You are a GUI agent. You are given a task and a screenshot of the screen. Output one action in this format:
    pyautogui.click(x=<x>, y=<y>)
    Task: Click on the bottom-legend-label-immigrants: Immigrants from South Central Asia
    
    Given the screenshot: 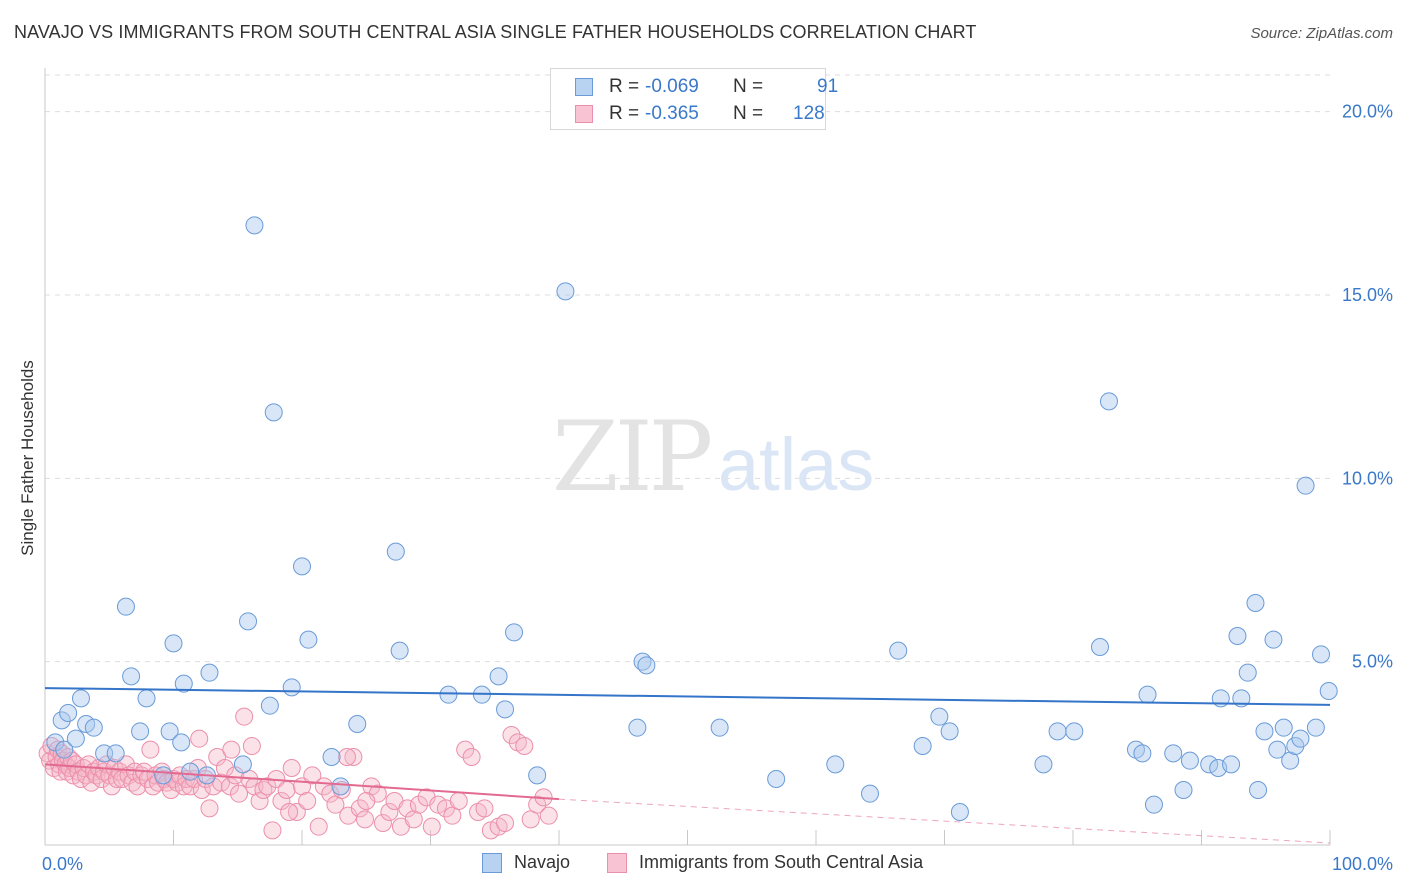 What is the action you would take?
    pyautogui.click(x=781, y=862)
    